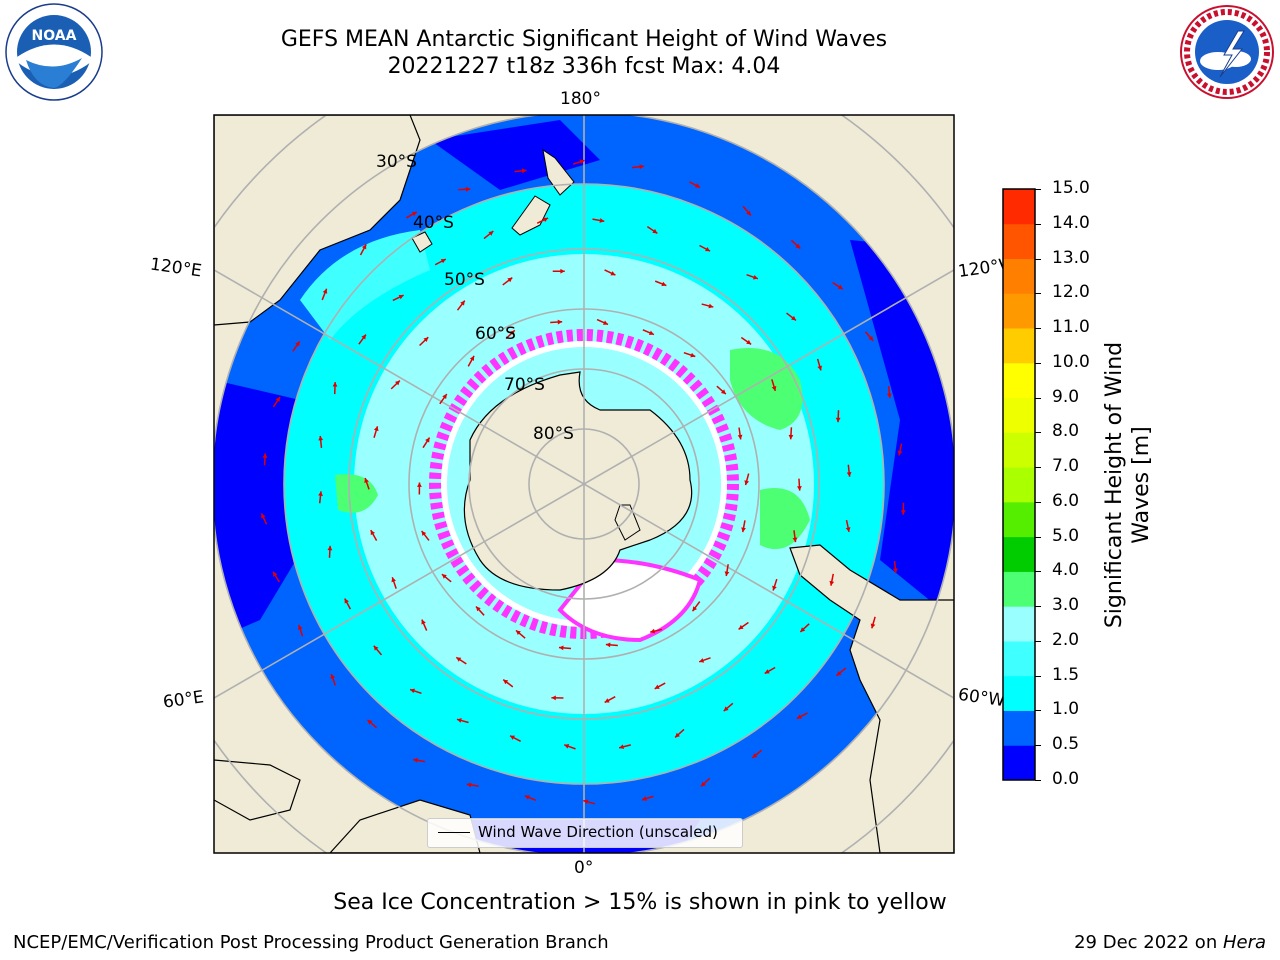  Describe the element at coordinates (54, 36) in the screenshot. I see `noaa-logo-text: NOAA` at that location.